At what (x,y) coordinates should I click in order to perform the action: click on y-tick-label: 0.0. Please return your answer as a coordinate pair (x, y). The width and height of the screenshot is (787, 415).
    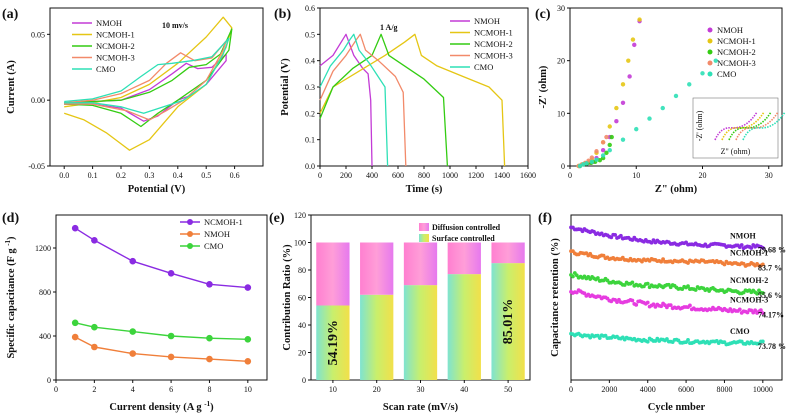
    Looking at the image, I should click on (310, 166).